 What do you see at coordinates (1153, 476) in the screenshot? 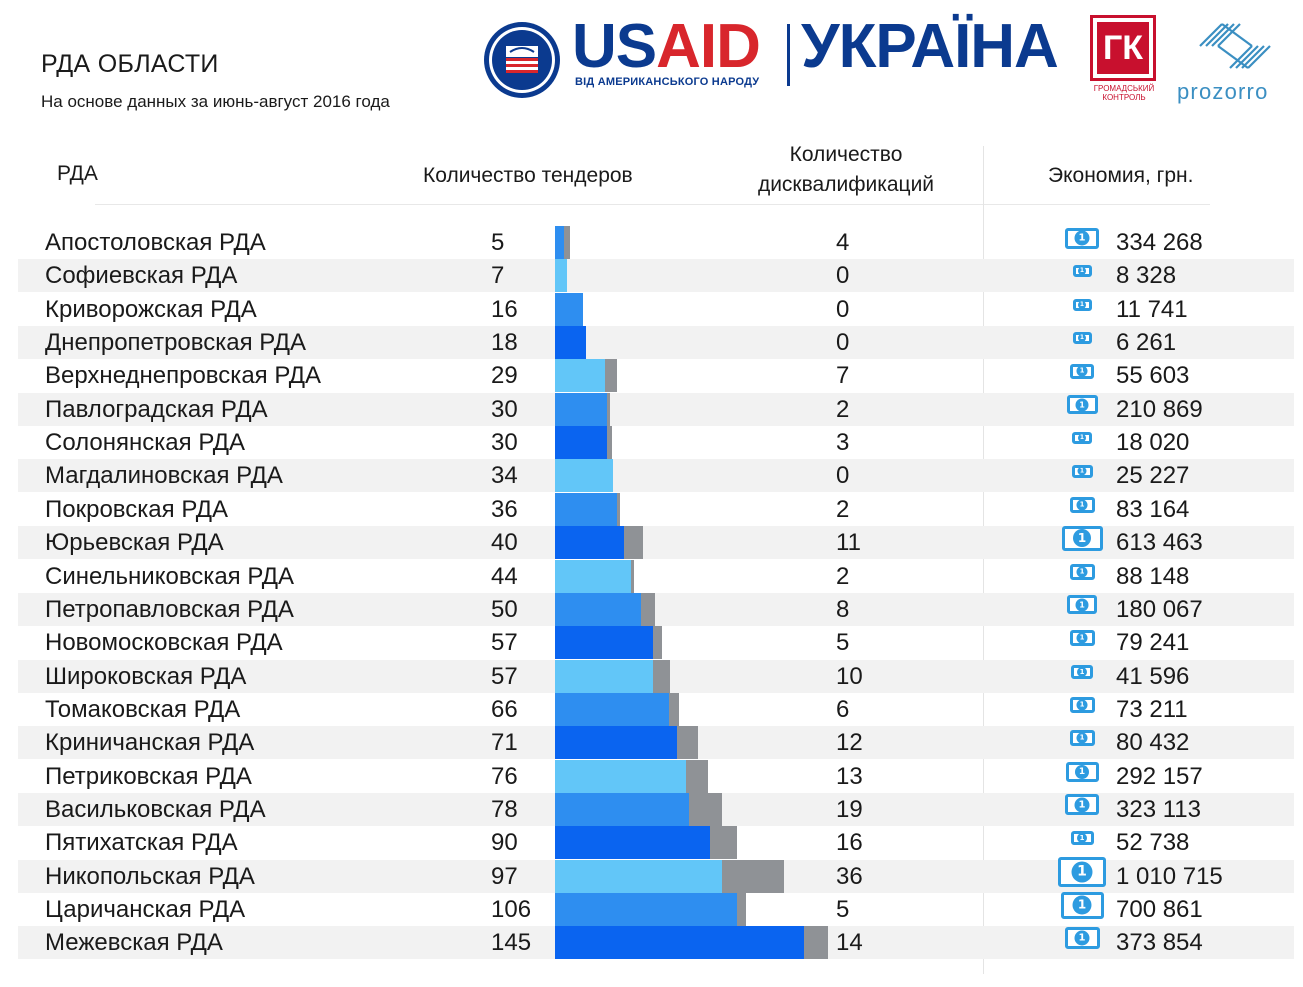
I see `economy-value: 25 227` at bounding box center [1153, 476].